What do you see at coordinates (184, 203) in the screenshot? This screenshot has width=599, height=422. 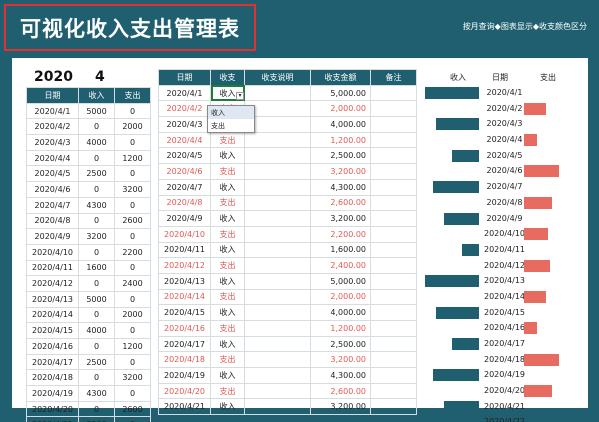 I see `ledger-cell-date: 2020/4/8` at bounding box center [184, 203].